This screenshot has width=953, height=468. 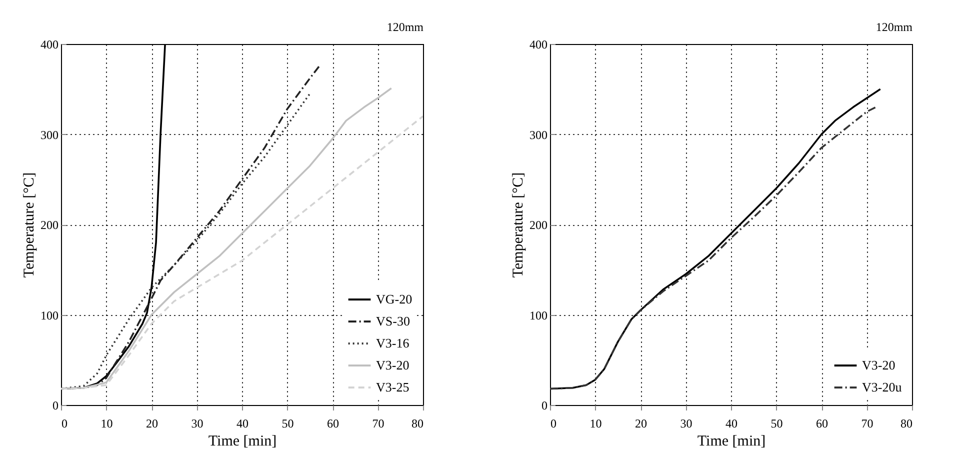 I want to click on legend-label: VG-20, so click(x=394, y=299).